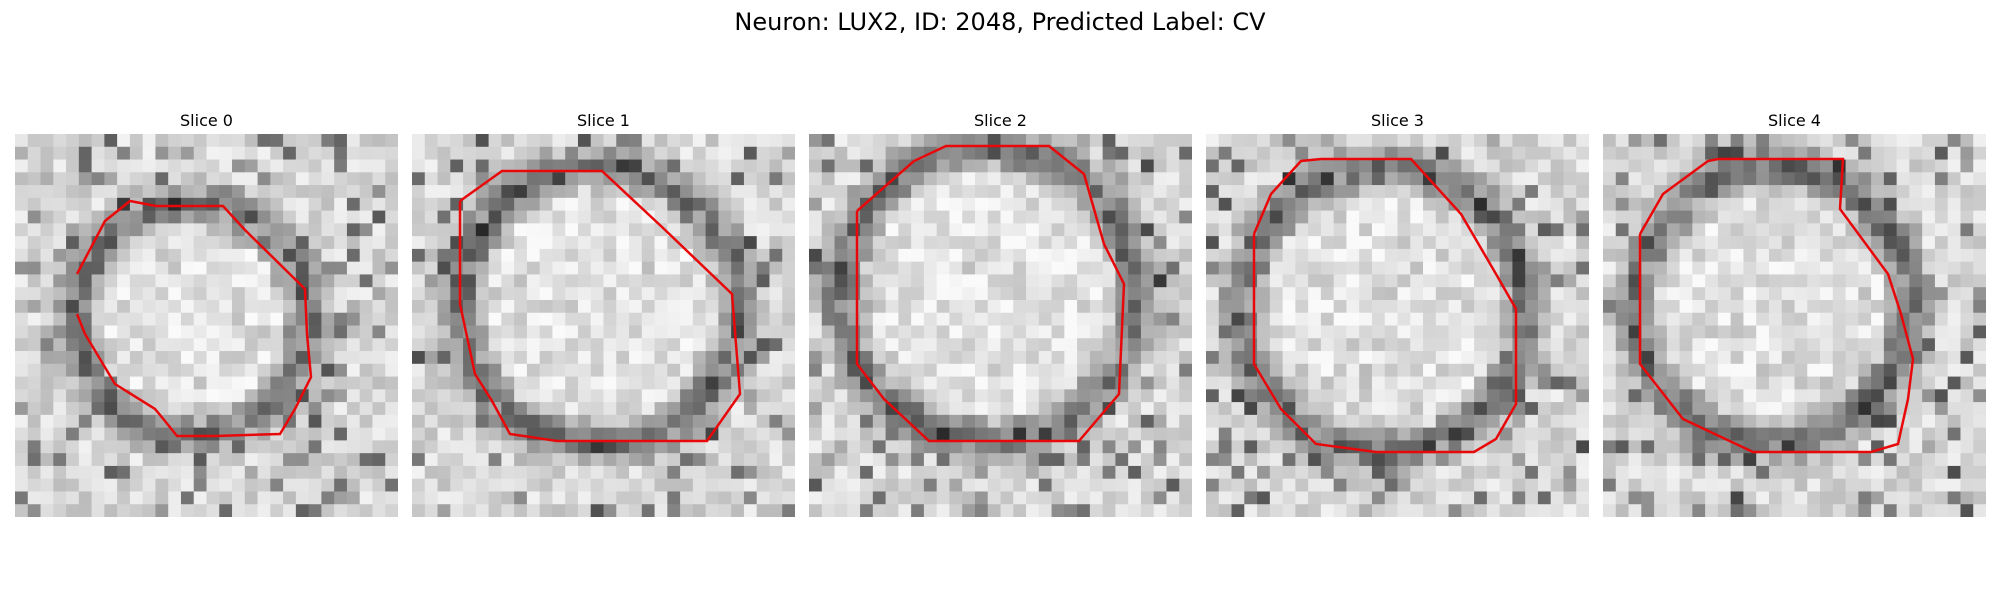  I want to click on slice-panel-1: Slice 1, so click(603, 312).